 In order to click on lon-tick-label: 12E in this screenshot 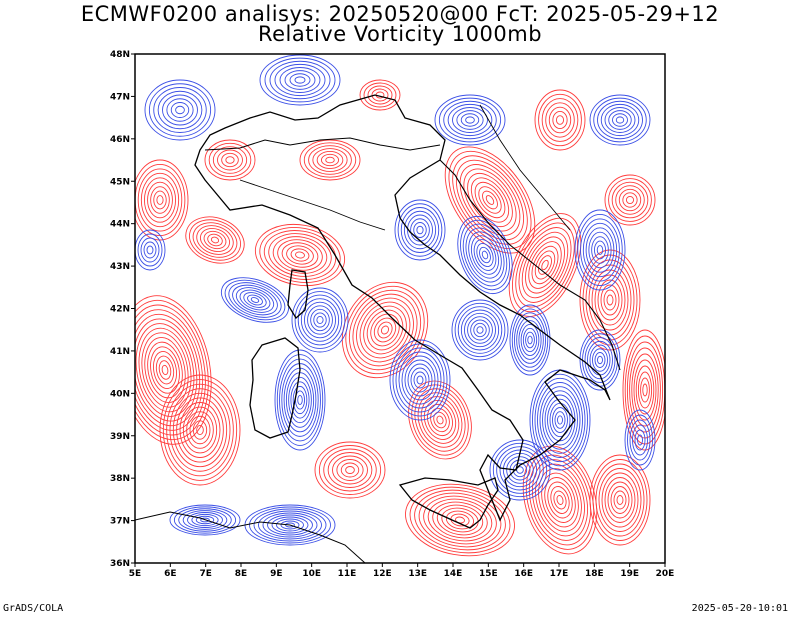, I will do `click(382, 574)`.